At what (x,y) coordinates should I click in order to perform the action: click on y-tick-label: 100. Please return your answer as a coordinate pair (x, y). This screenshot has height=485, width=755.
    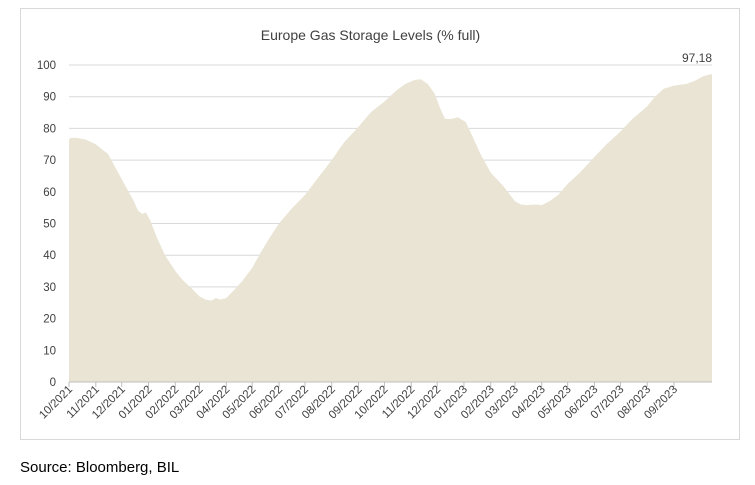
    Looking at the image, I should click on (46, 66).